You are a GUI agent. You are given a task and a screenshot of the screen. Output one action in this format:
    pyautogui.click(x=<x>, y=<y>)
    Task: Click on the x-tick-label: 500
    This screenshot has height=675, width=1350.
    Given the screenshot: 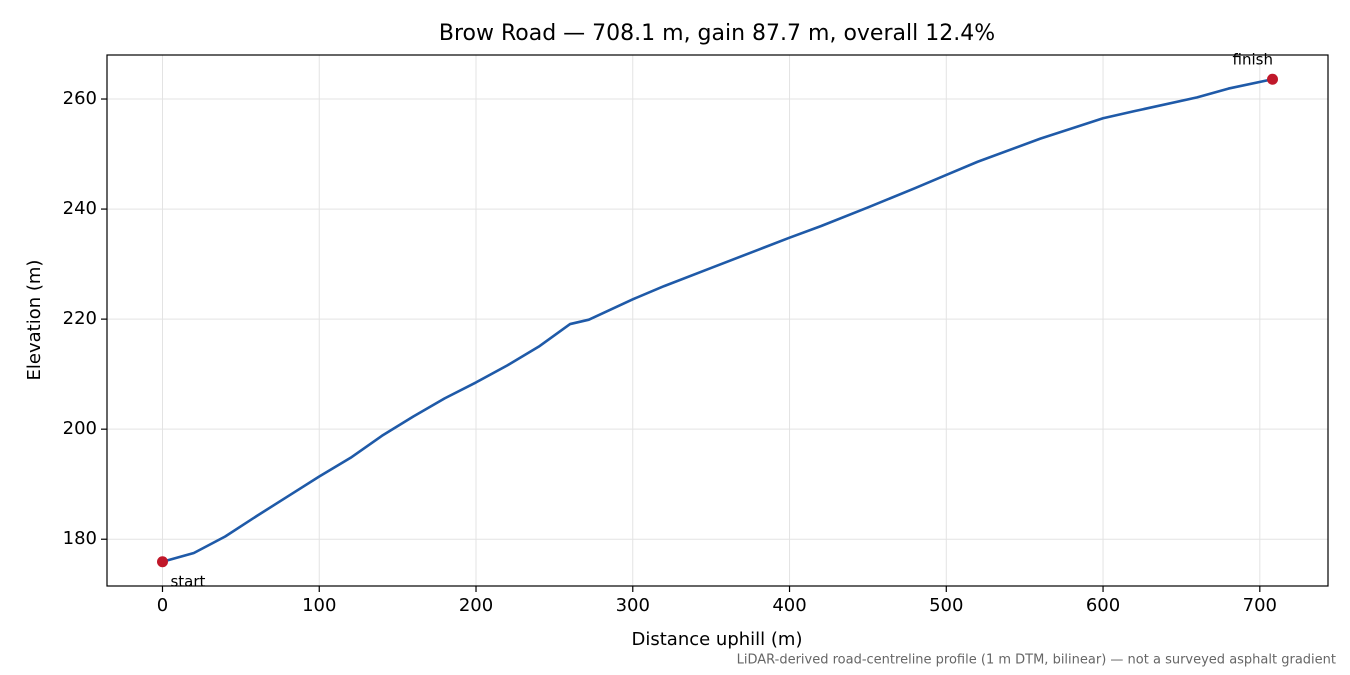 What is the action you would take?
    pyautogui.click(x=946, y=605)
    